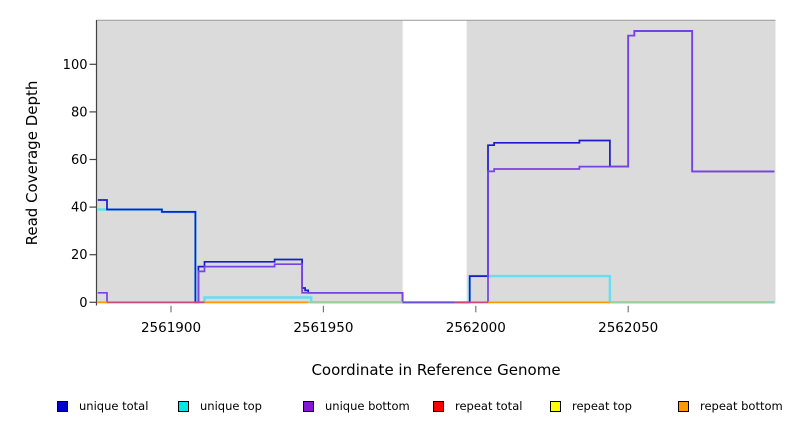 The width and height of the screenshot is (792, 432). What do you see at coordinates (79, 112) in the screenshot?
I see `svg-text: 80` at bounding box center [79, 112].